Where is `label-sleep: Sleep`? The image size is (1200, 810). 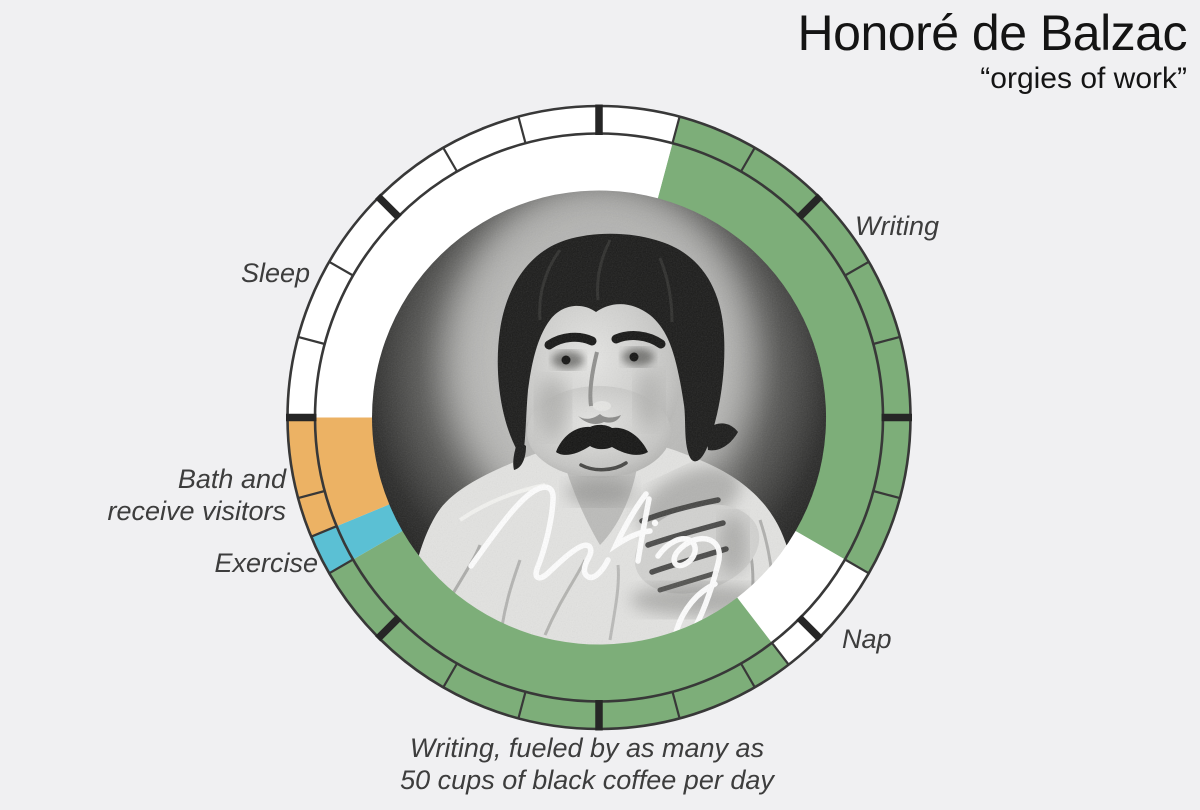 label-sleep: Sleep is located at coordinates (275, 273).